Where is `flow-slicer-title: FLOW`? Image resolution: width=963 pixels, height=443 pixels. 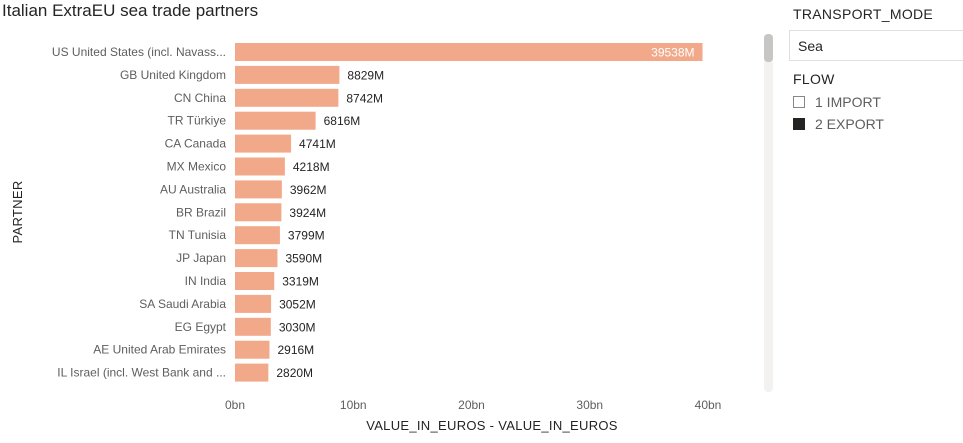 flow-slicer-title: FLOW is located at coordinates (814, 79).